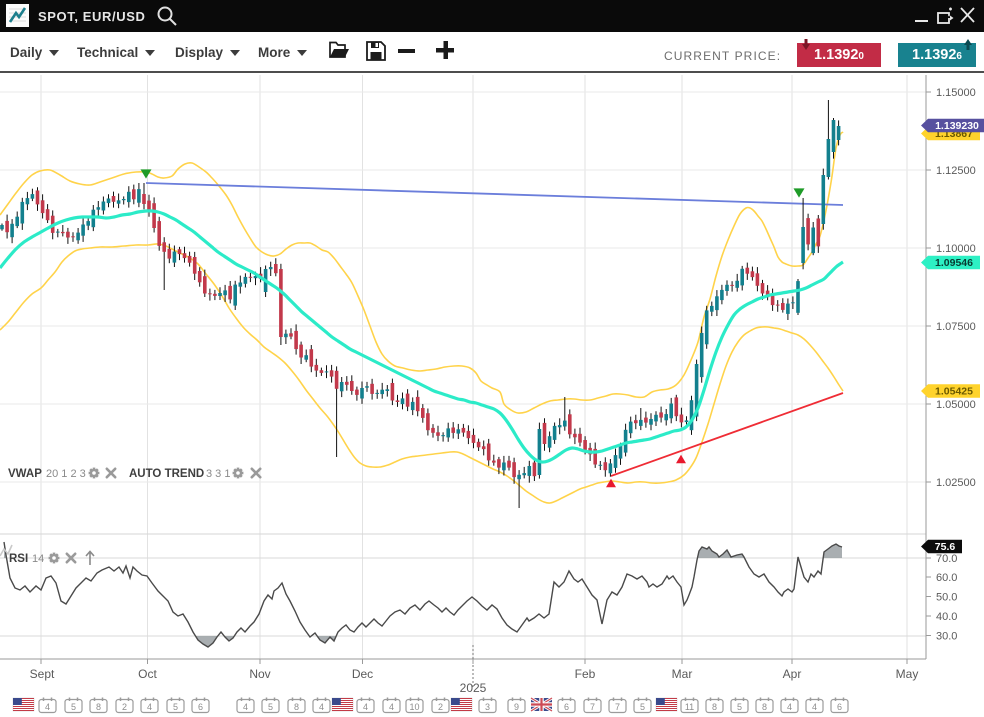 Image resolution: width=984 pixels, height=717 pixels. What do you see at coordinates (954, 263) in the screenshot?
I see `svg-text: 1.09546` at bounding box center [954, 263].